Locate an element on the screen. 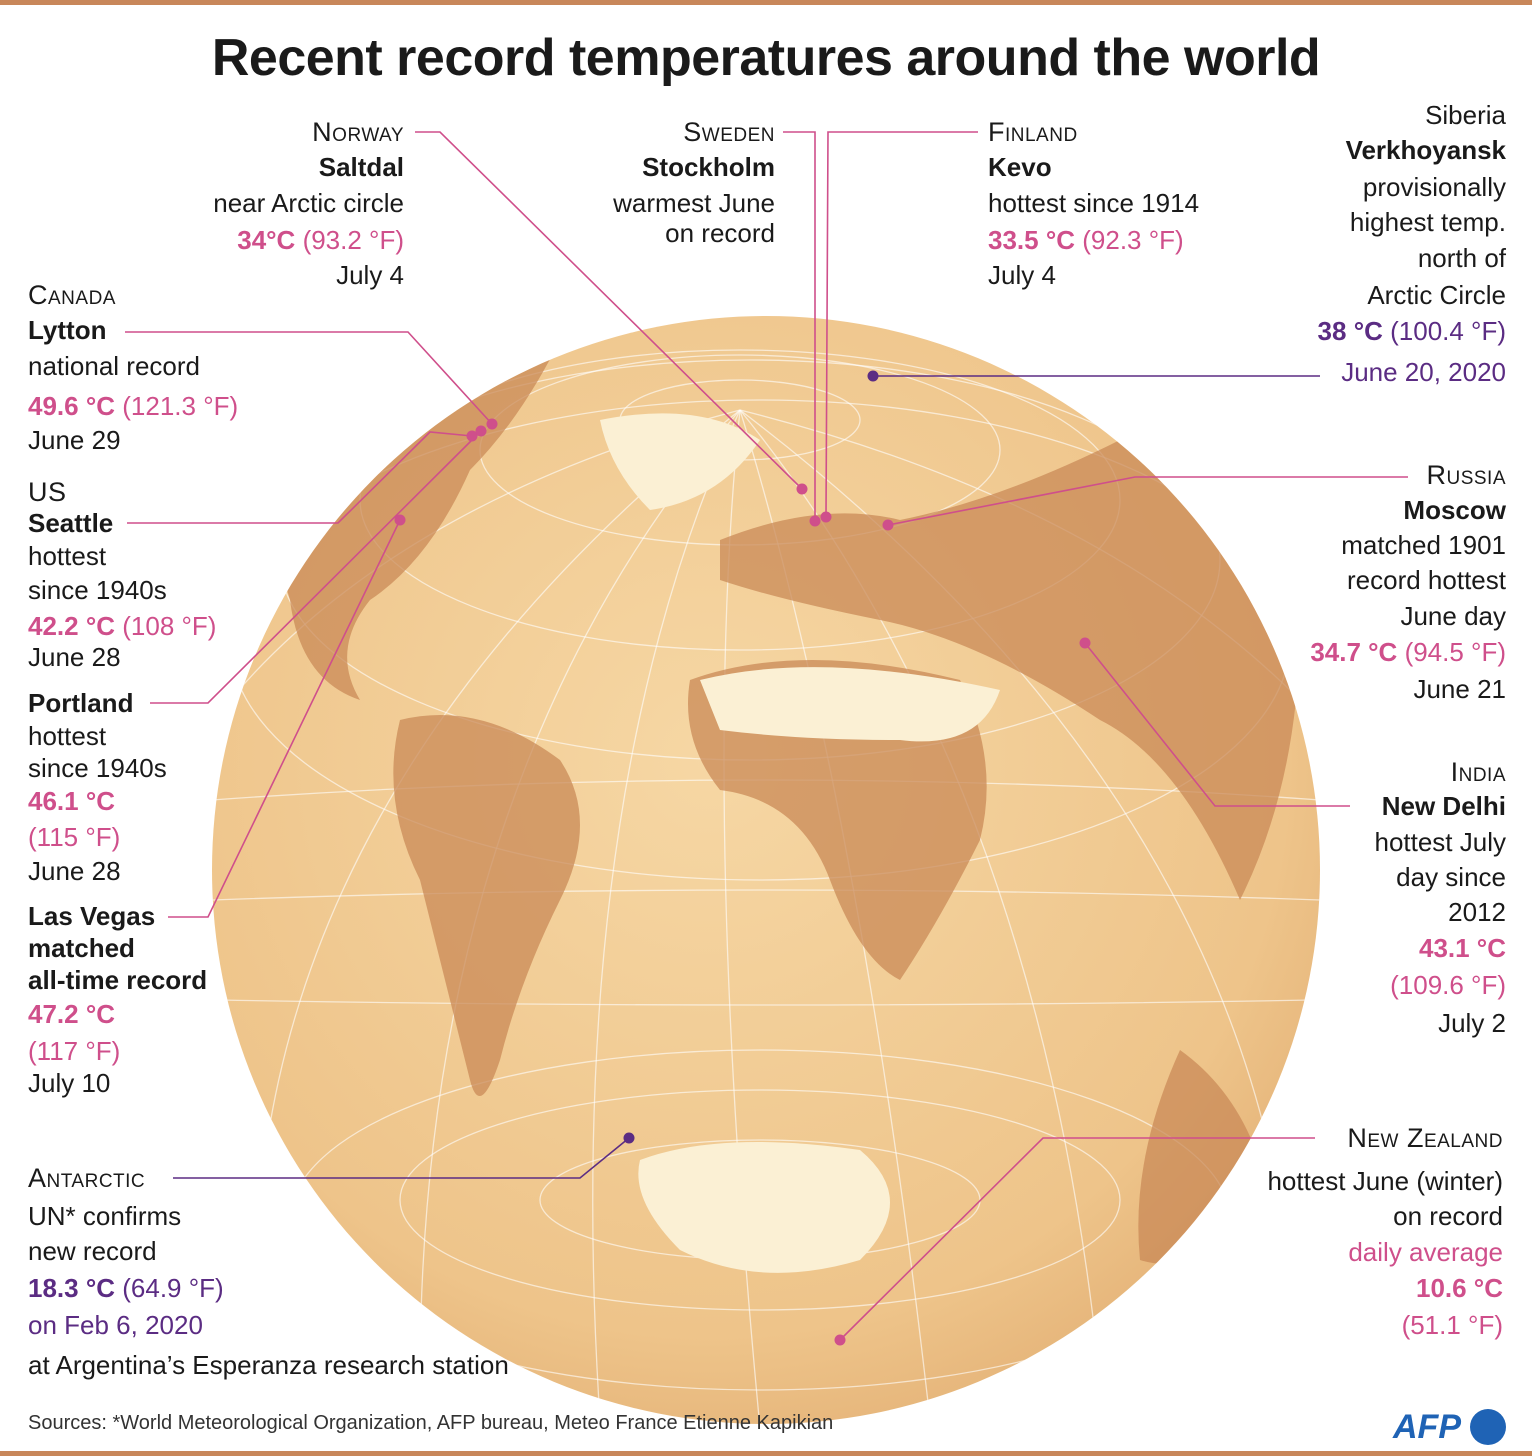 Image resolution: width=1532 pixels, height=1456 pixels. label-country: Russia is located at coordinates (1466, 475).